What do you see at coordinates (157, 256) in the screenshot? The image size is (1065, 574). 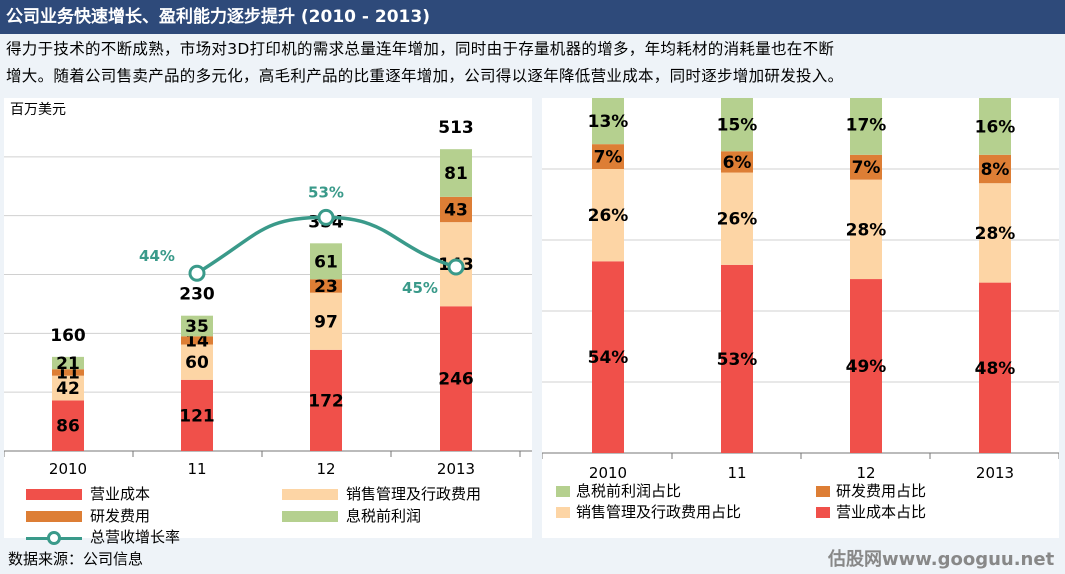 I see `growth-label: 44%` at bounding box center [157, 256].